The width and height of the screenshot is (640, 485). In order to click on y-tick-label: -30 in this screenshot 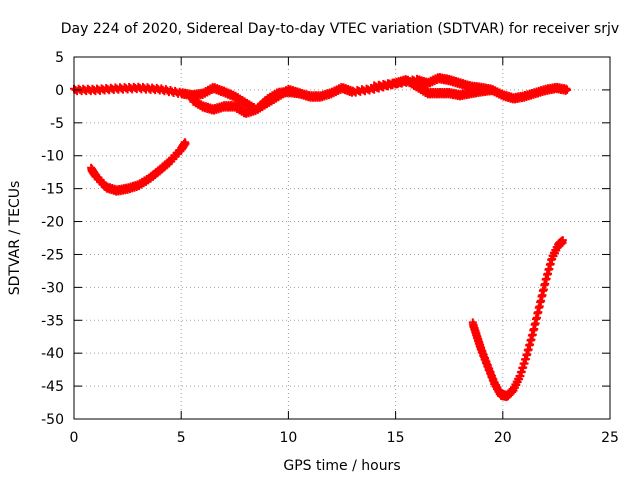, I will do `click(52, 288)`.